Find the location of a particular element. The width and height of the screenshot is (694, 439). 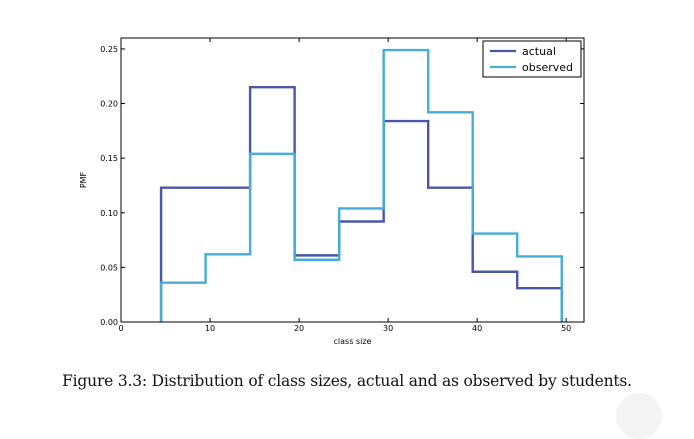

x-tick-label: 40 is located at coordinates (477, 328).